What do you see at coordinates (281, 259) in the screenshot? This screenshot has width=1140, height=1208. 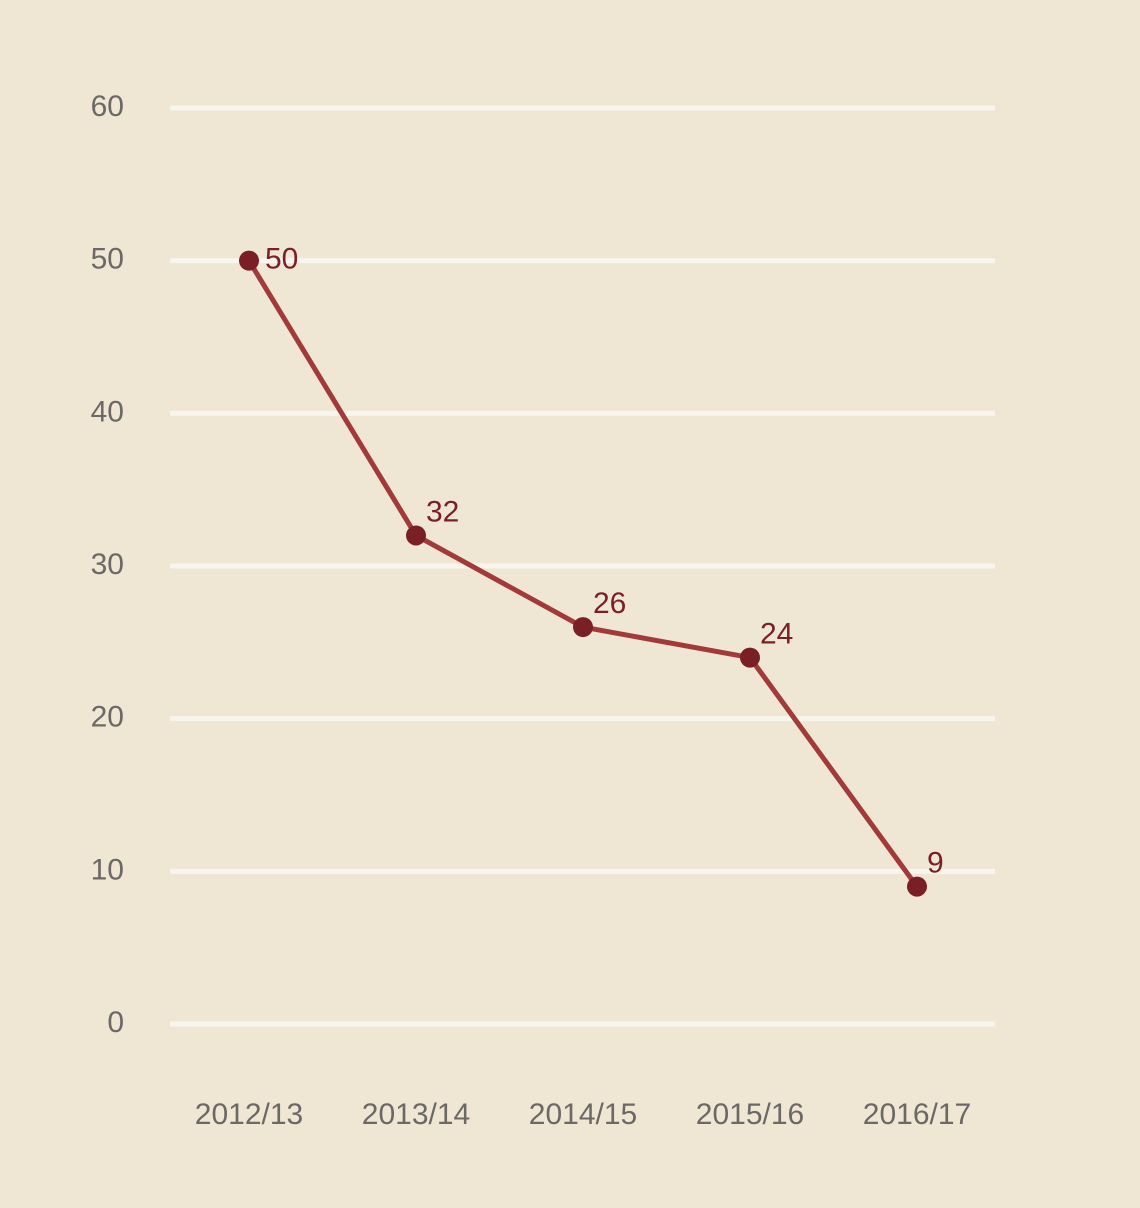 I see `value-label: 50` at bounding box center [281, 259].